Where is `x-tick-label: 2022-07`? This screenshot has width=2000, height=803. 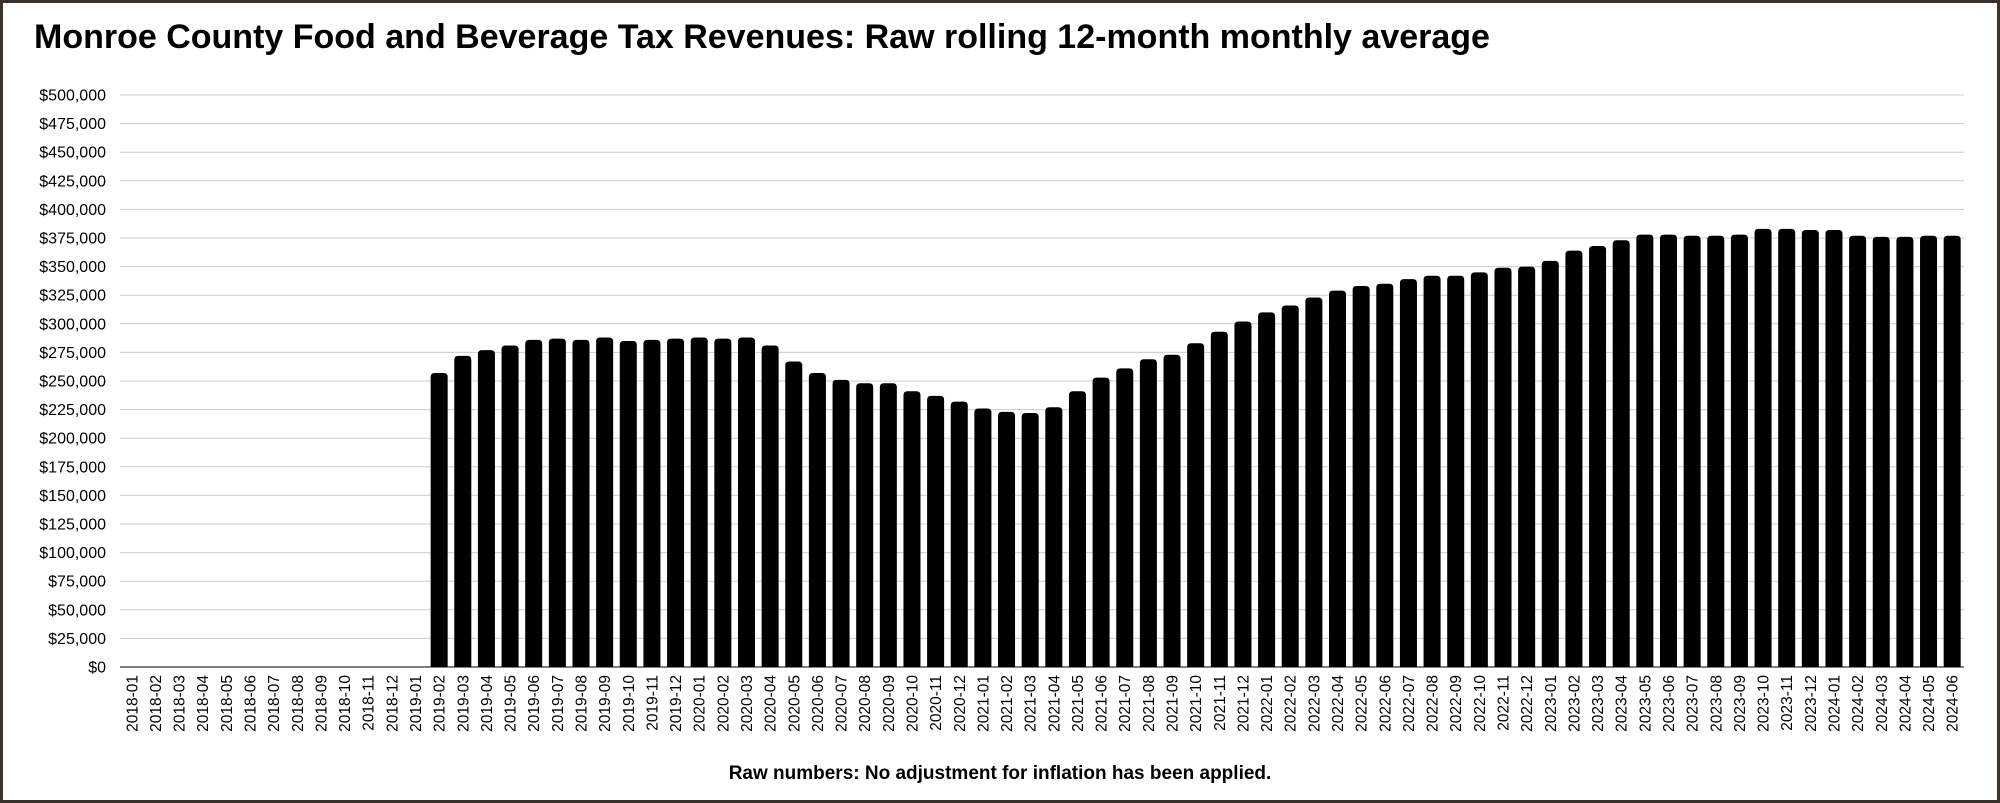 x-tick-label: 2022-07 is located at coordinates (1409, 703).